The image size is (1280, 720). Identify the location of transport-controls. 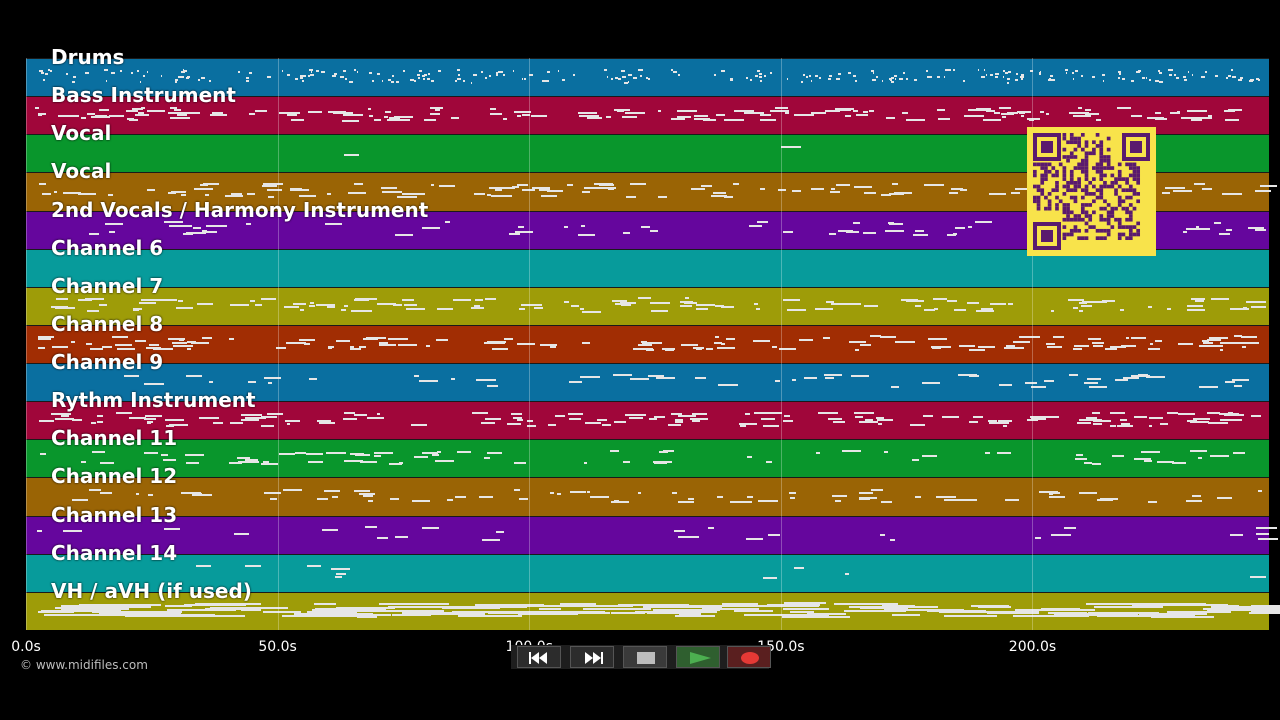
(641, 657).